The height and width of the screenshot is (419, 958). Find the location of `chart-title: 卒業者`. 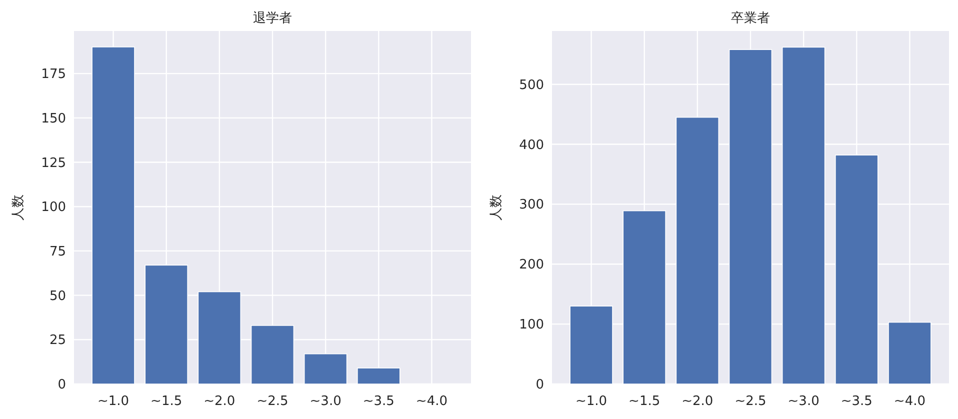

chart-title: 卒業者 is located at coordinates (750, 18).